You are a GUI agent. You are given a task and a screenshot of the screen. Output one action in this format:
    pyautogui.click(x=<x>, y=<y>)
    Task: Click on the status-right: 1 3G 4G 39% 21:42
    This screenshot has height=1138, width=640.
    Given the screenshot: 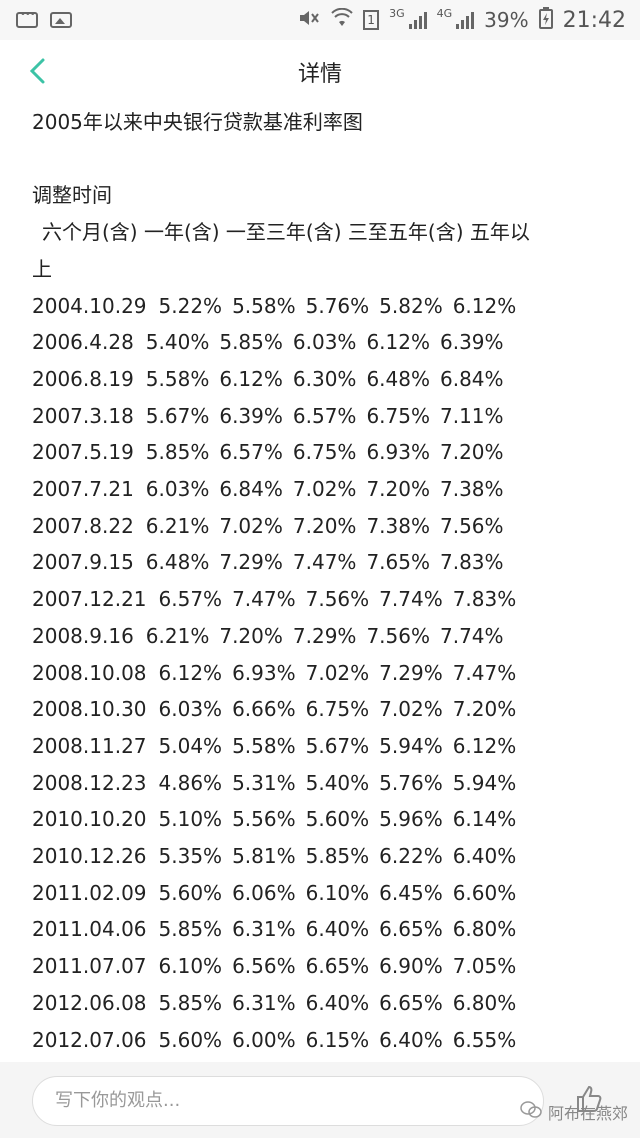 What is the action you would take?
    pyautogui.click(x=468, y=20)
    